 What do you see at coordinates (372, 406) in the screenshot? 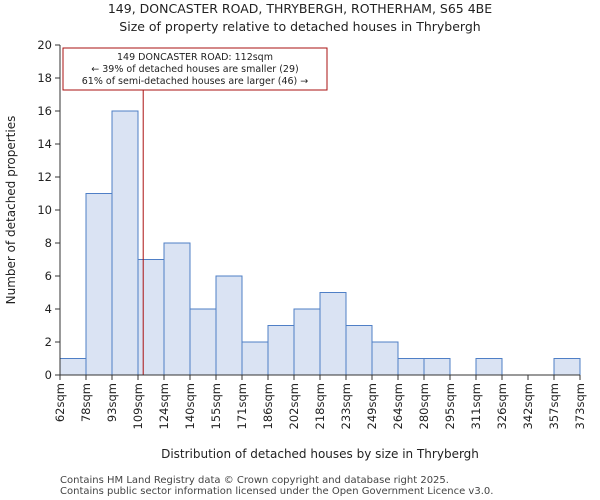
I see `x-tick-label-249sqm: 249sqm` at bounding box center [372, 406].